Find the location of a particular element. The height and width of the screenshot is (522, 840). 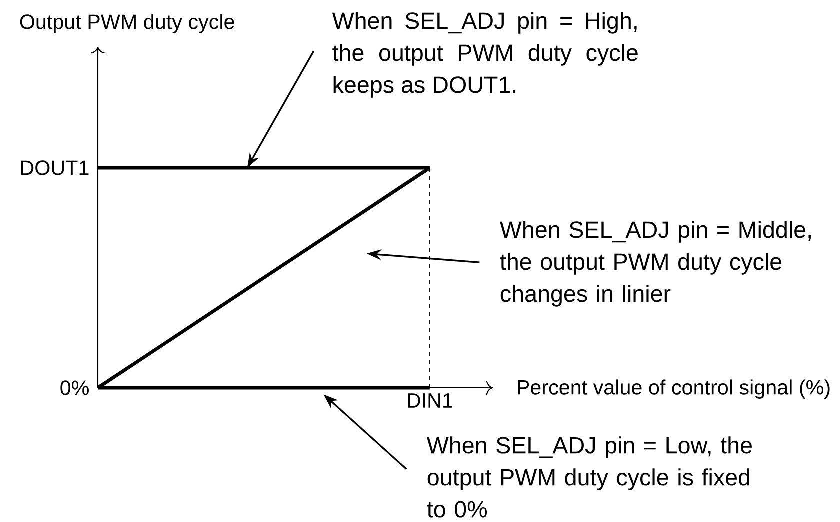

annotation: DOUT1 is located at coordinates (55, 168).